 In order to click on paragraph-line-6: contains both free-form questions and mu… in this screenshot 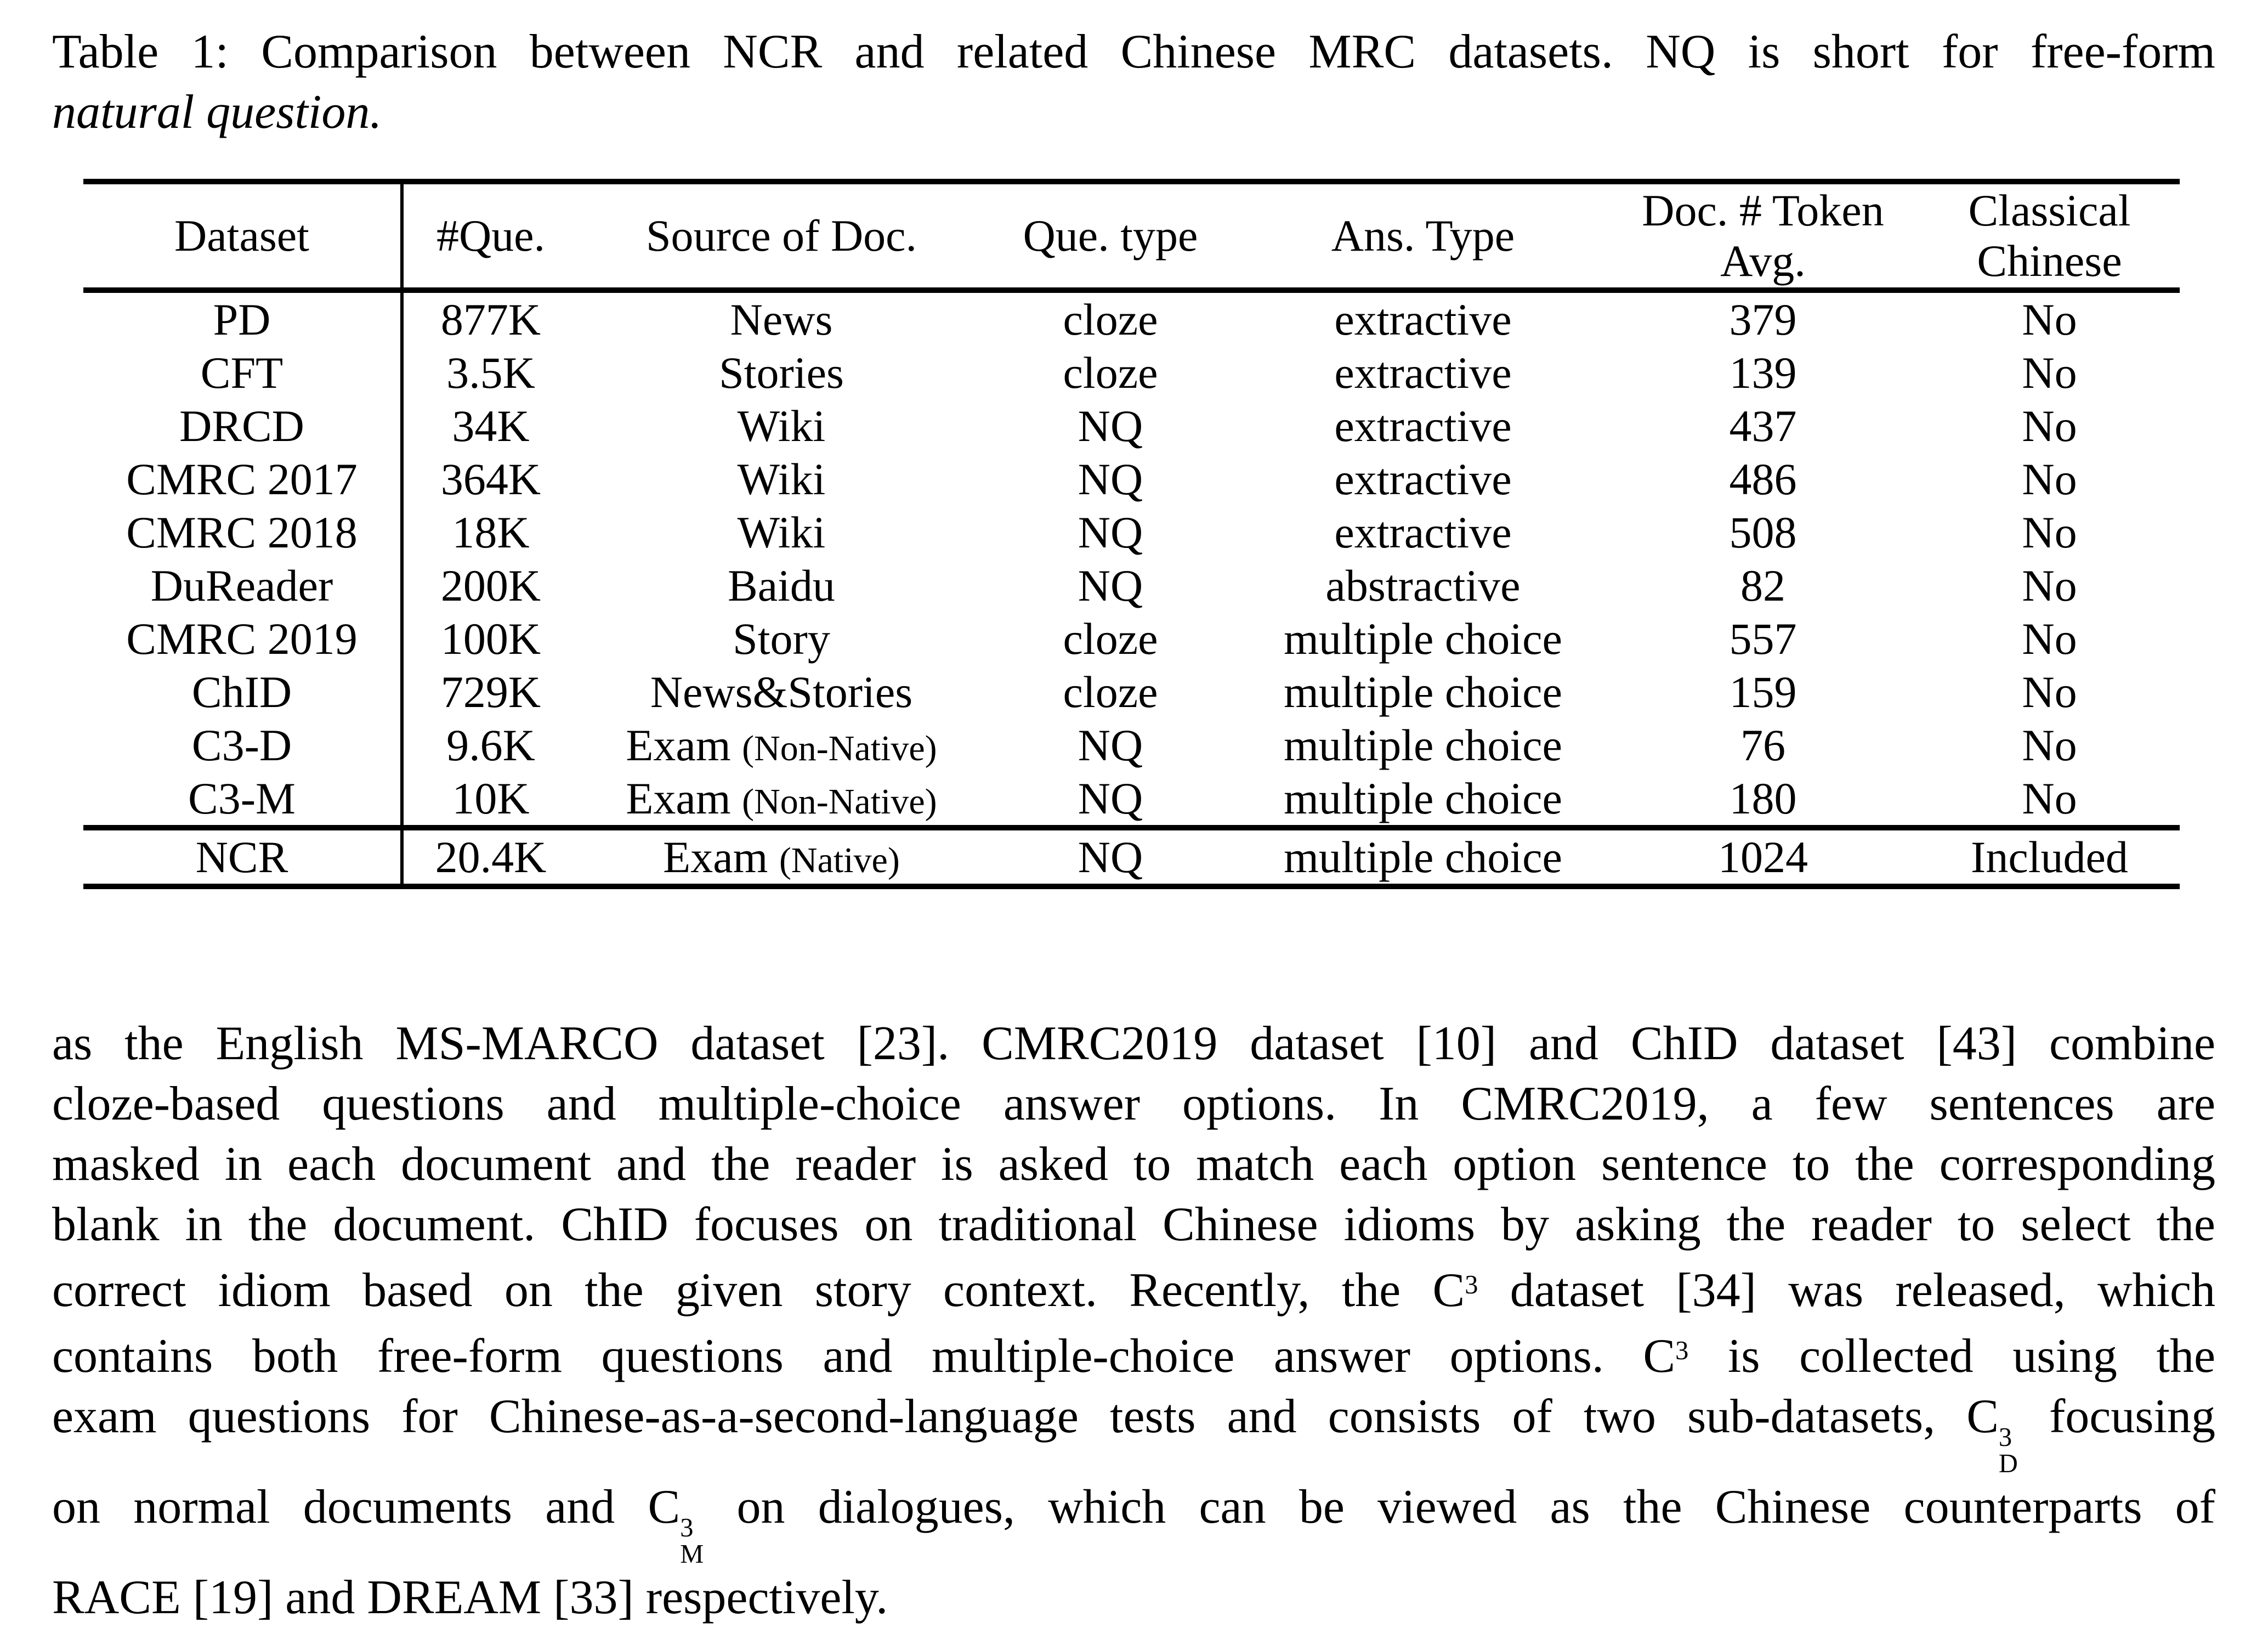, I will do `click(1133, 1356)`.